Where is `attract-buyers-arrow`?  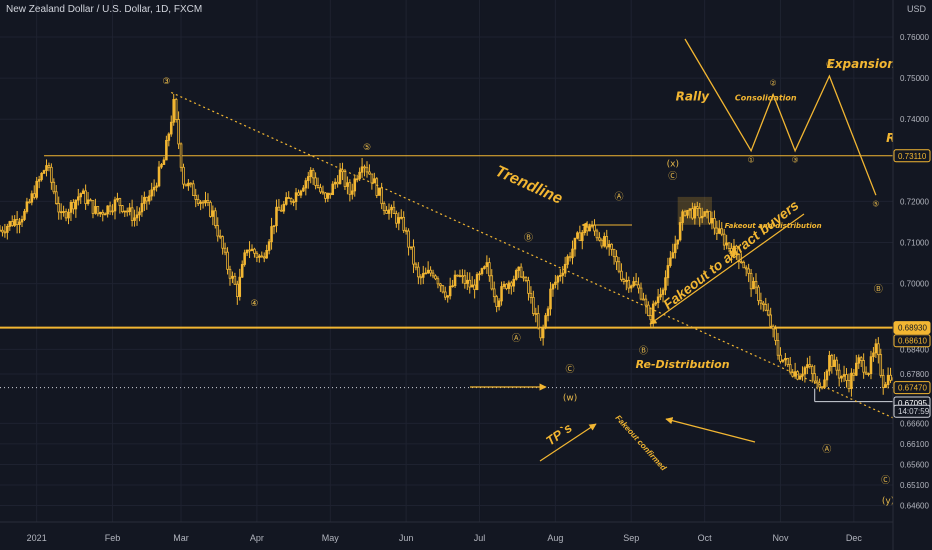
attract-buyers-arrow is located at coordinates (727, 269).